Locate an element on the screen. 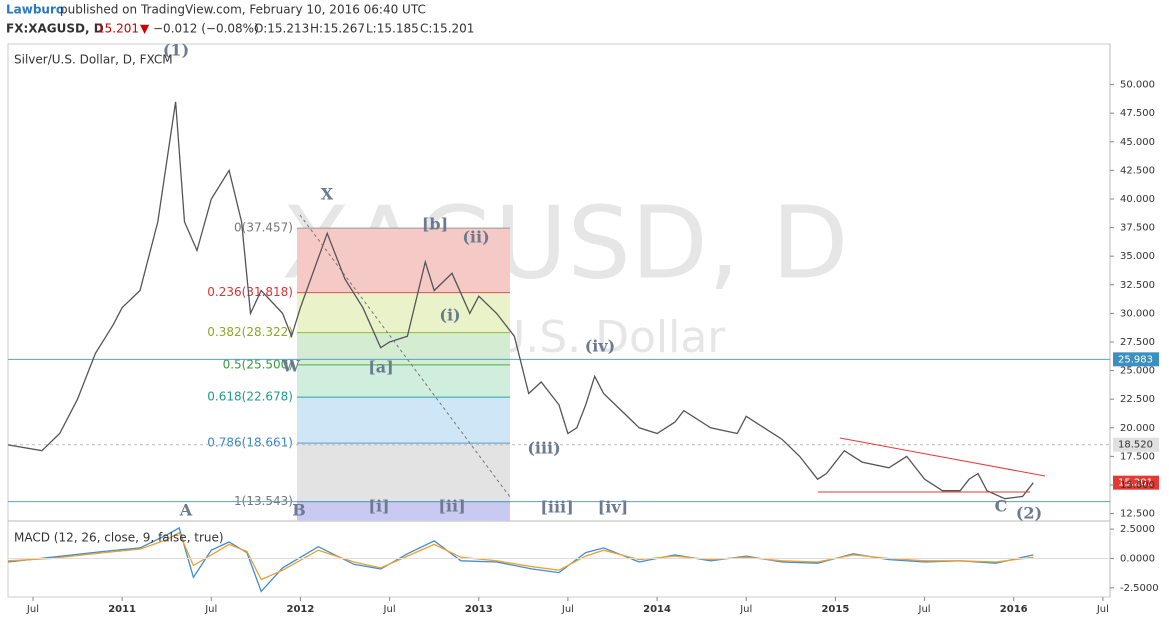  y-tick-label: -2.5000 is located at coordinates (1139, 588).